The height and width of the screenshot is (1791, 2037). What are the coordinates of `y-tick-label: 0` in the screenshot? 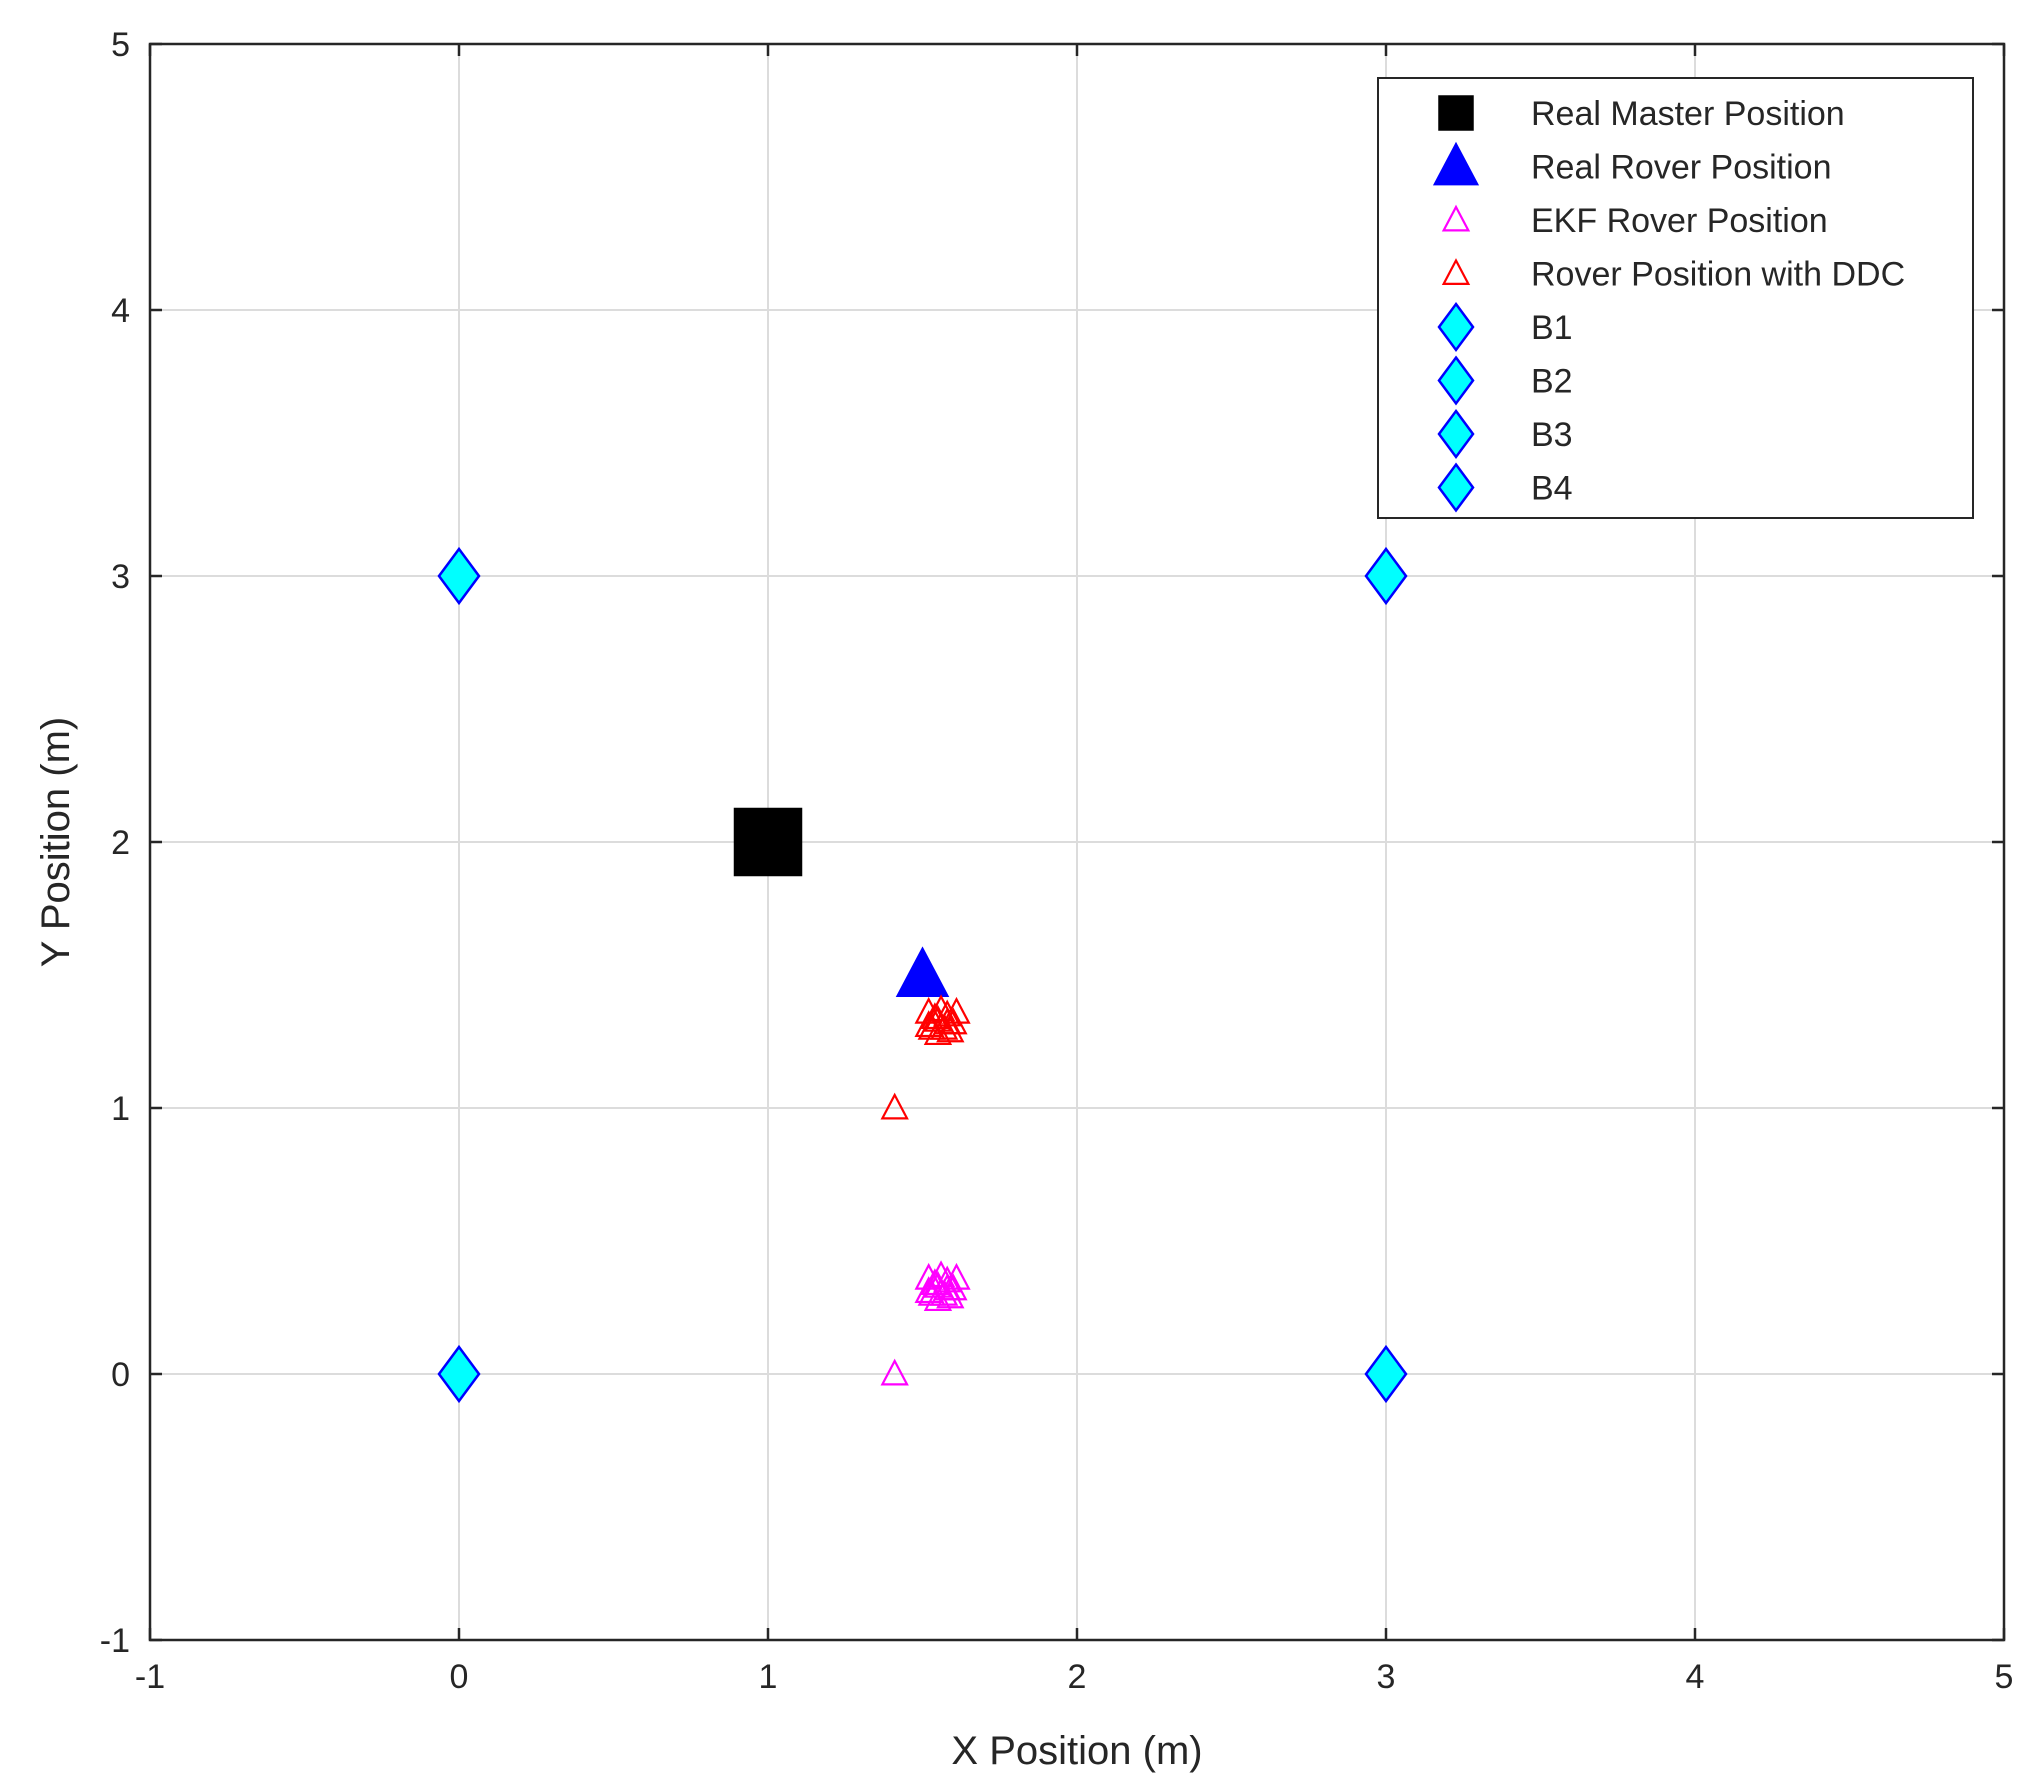 It's located at (120, 1375).